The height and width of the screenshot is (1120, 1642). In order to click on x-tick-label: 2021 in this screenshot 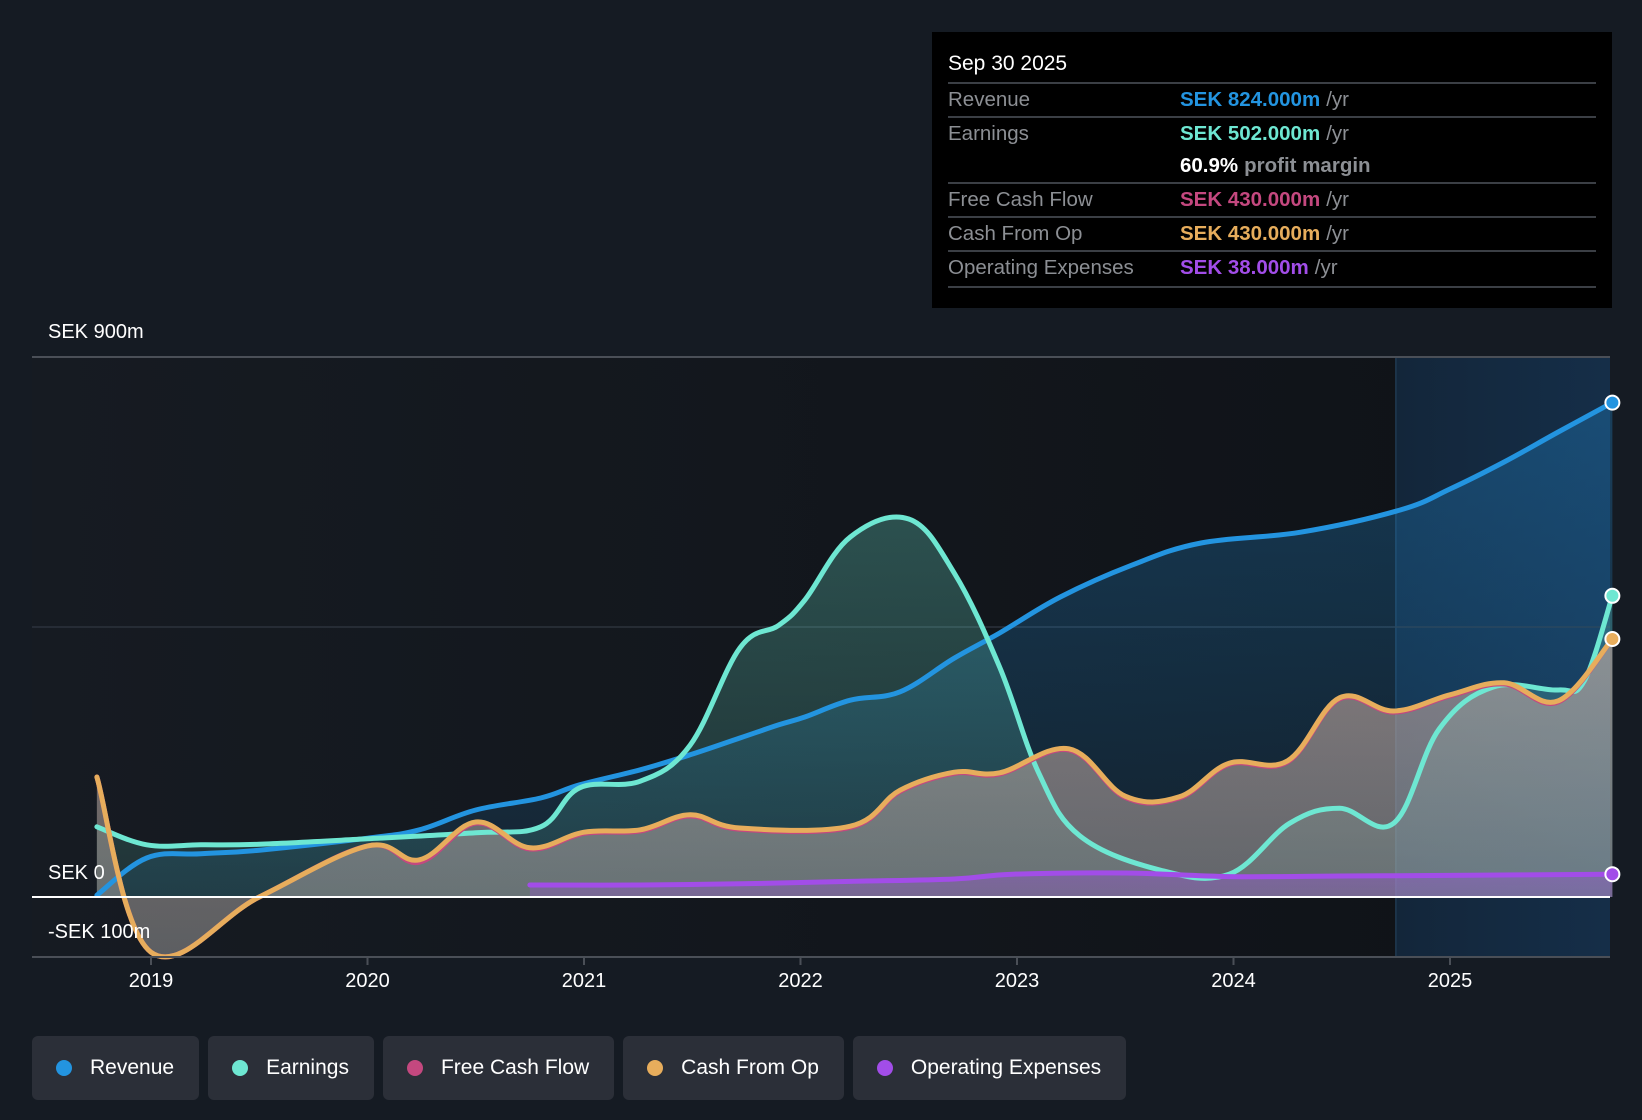, I will do `click(584, 981)`.